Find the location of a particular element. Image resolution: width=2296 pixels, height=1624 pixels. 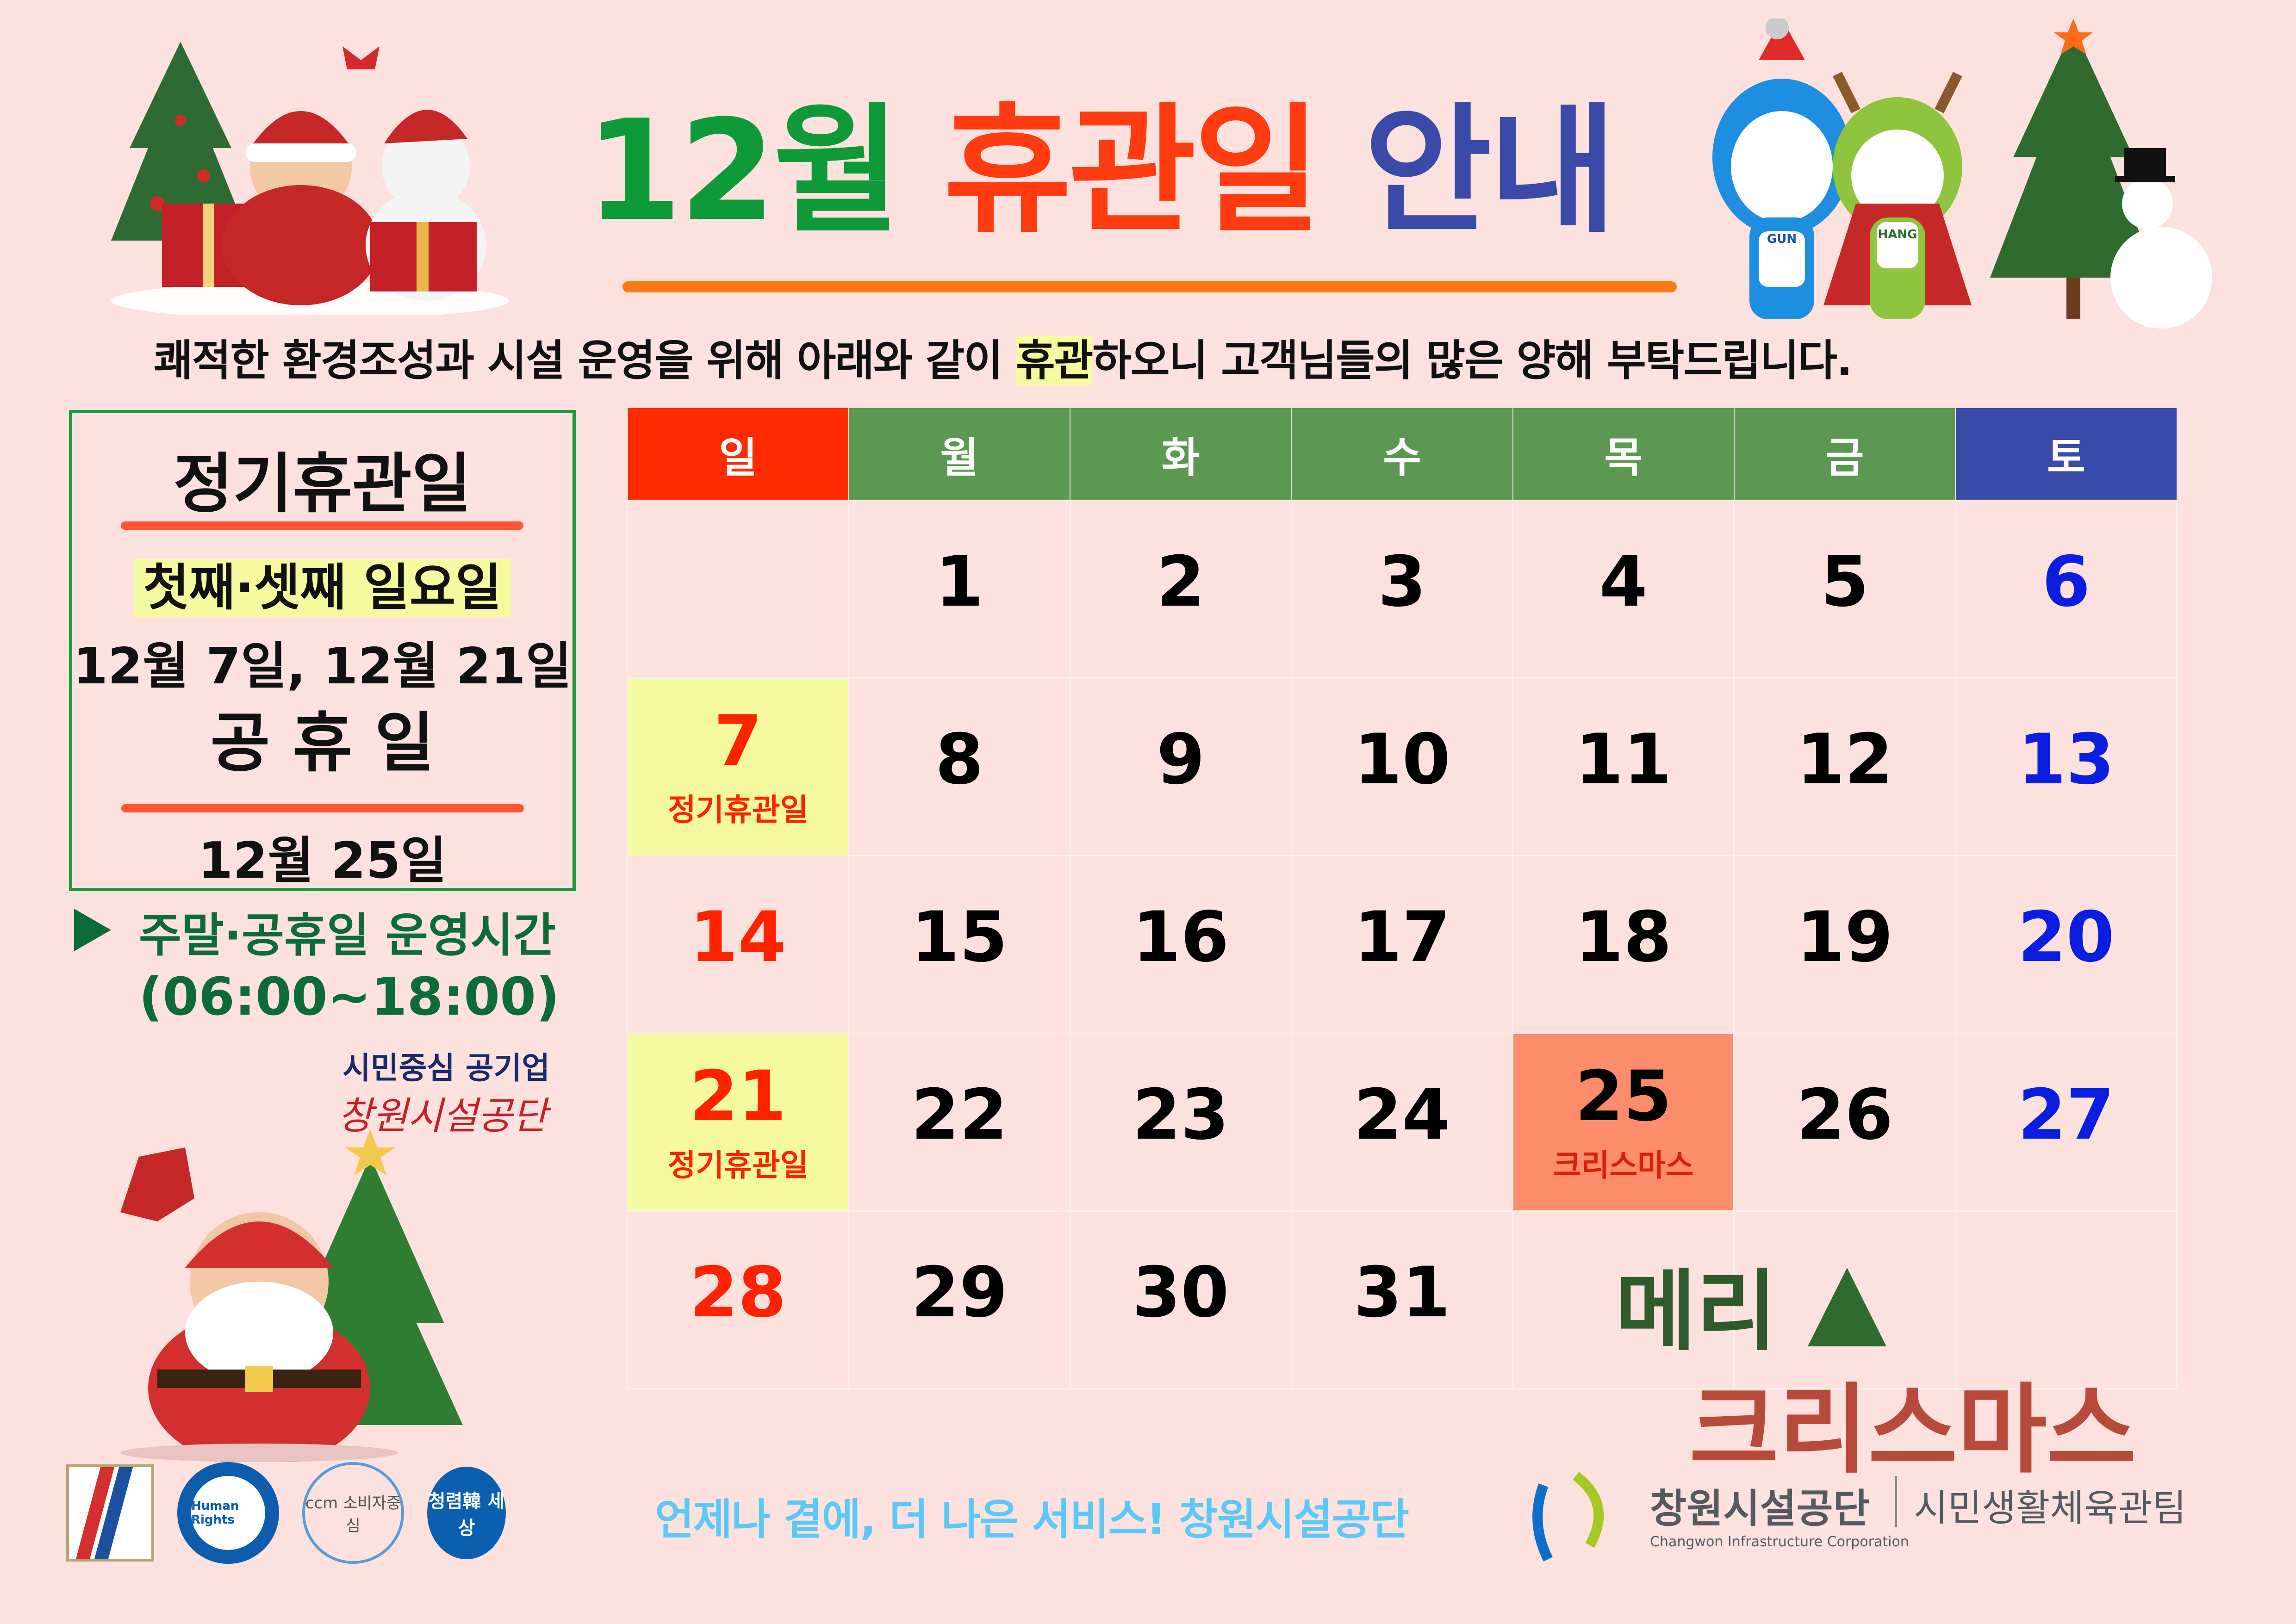

calendar-day-cell: 13 is located at coordinates (2066, 766).